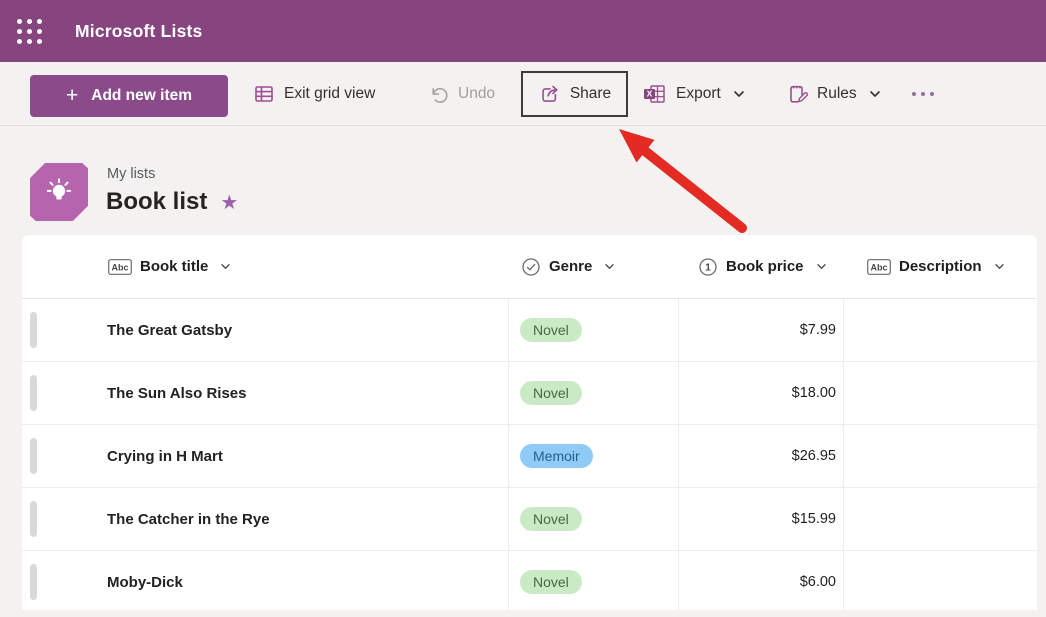 The image size is (1046, 617). I want to click on list-tile-icon, so click(59, 192).